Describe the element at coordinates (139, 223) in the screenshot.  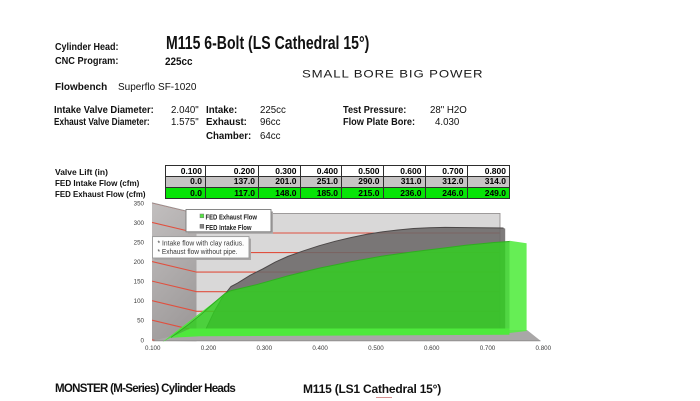
I see `svg-text: 300` at that location.